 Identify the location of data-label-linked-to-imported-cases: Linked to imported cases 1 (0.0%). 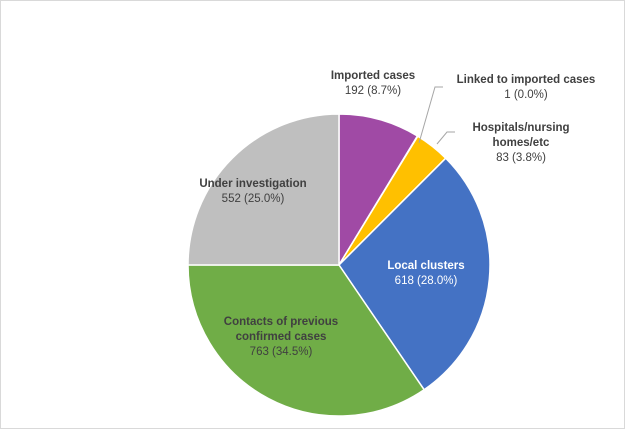
(520, 88).